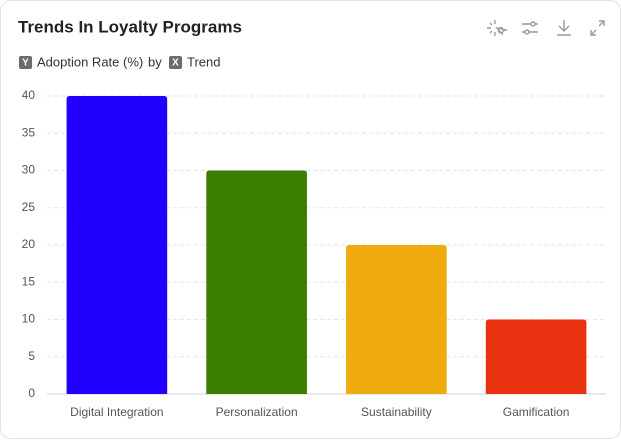 The image size is (621, 444). Describe the element at coordinates (29, 244) in the screenshot. I see `y-tick-label: 20` at that location.